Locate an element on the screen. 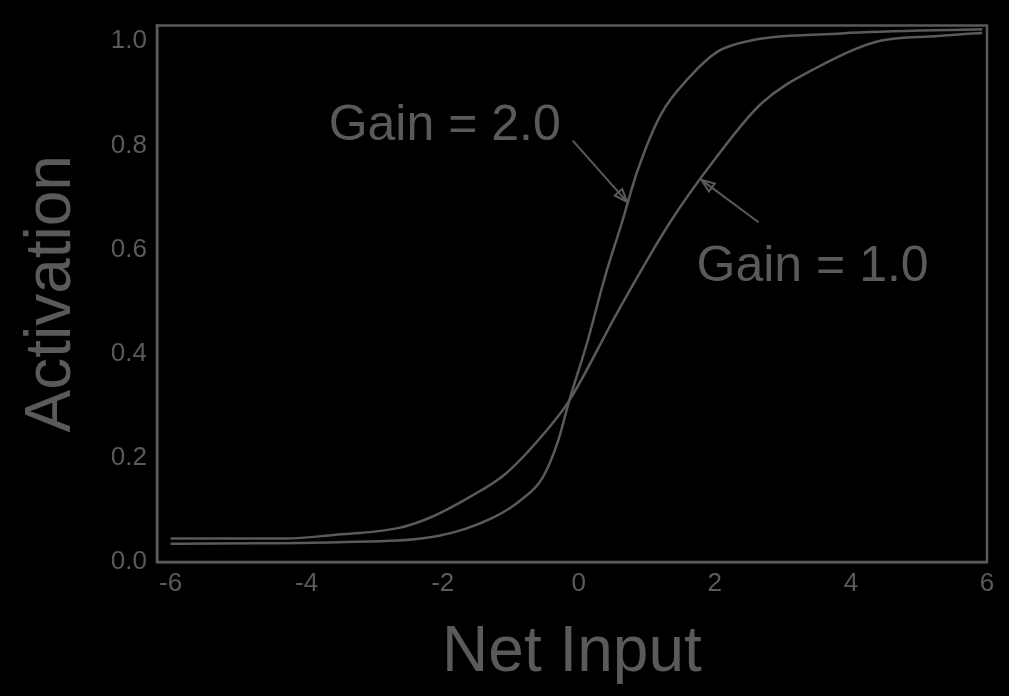  y-tick-label: 0.0 is located at coordinates (128, 560).